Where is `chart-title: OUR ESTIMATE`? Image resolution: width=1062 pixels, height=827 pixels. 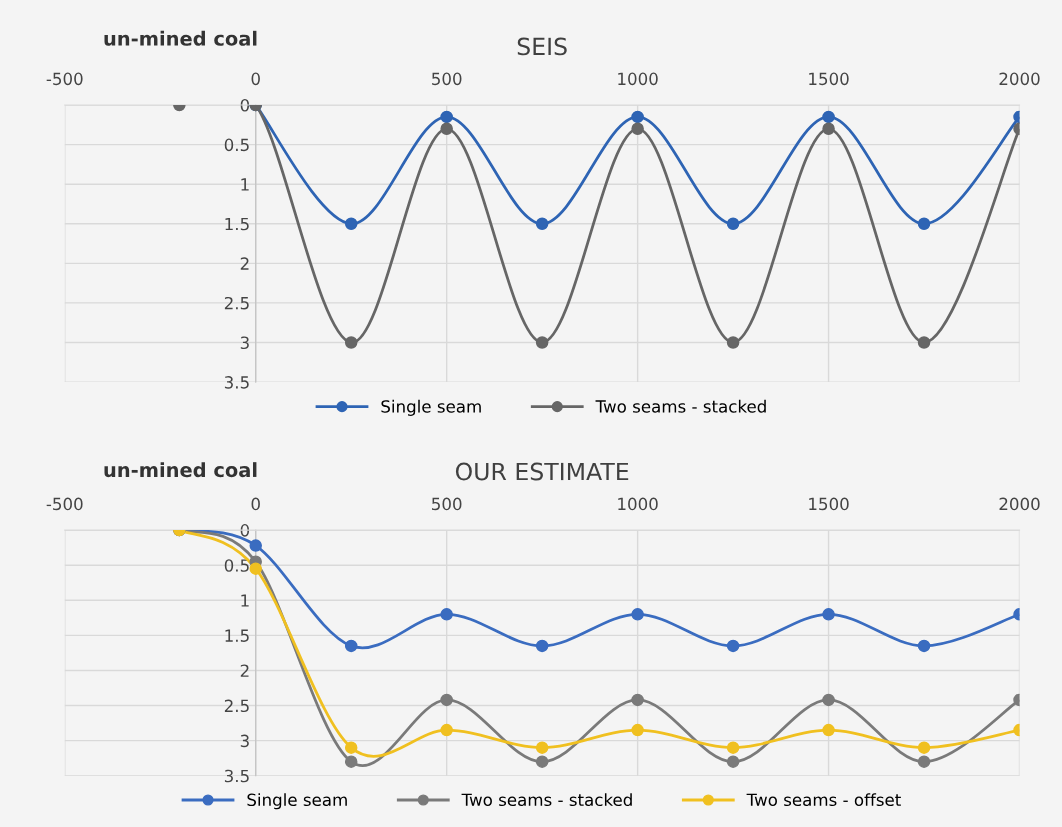
chart-title: OUR ESTIMATE is located at coordinates (542, 471).